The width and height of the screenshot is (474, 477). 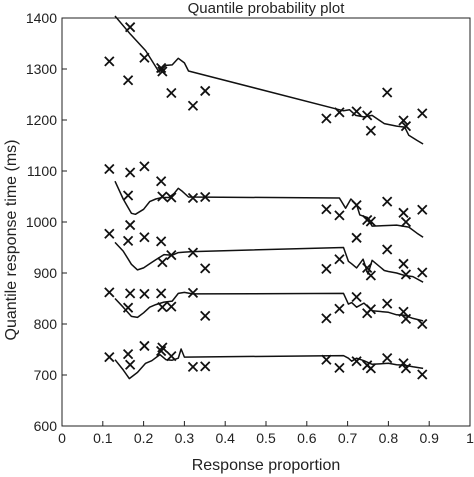 I want to click on x-tick-label: 0.6, so click(x=307, y=438).